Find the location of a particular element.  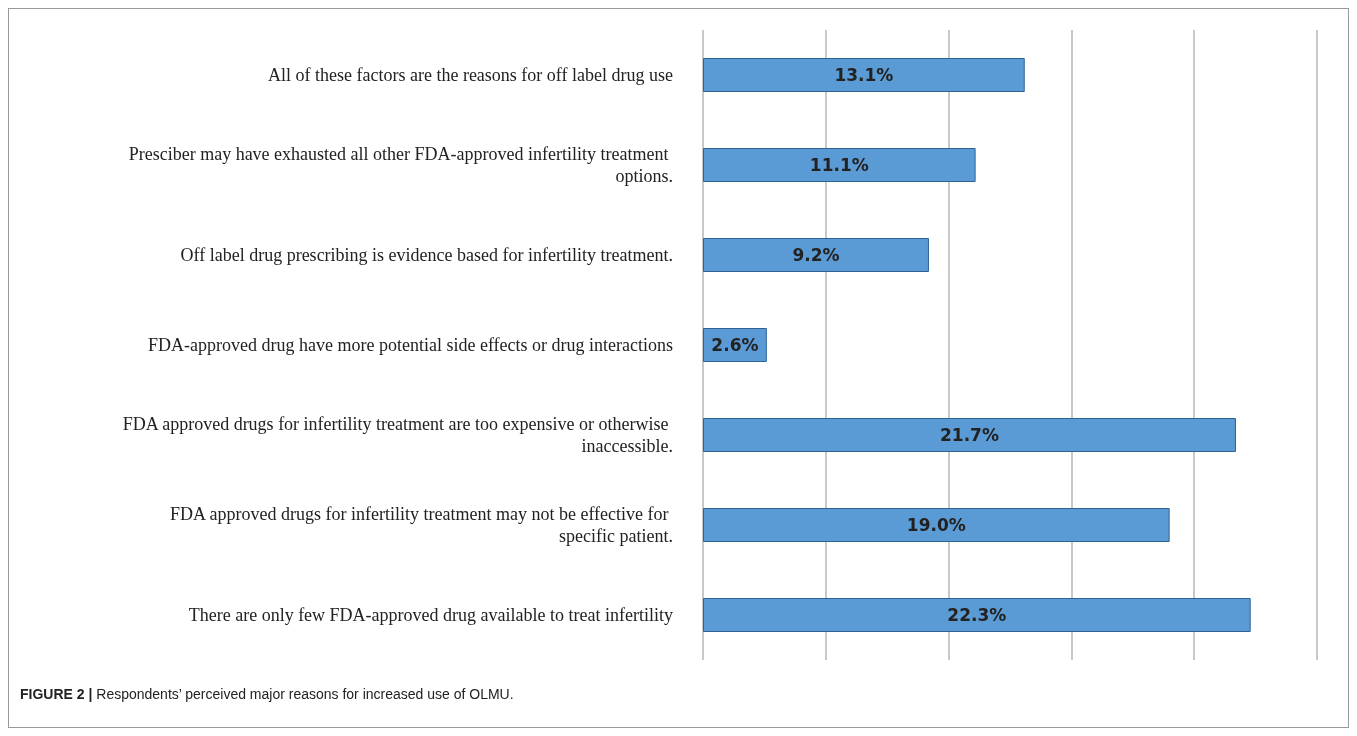

y-tick-label: FDA-approved drug have more potential side effects or drug interactions is located at coordinates (410, 345).